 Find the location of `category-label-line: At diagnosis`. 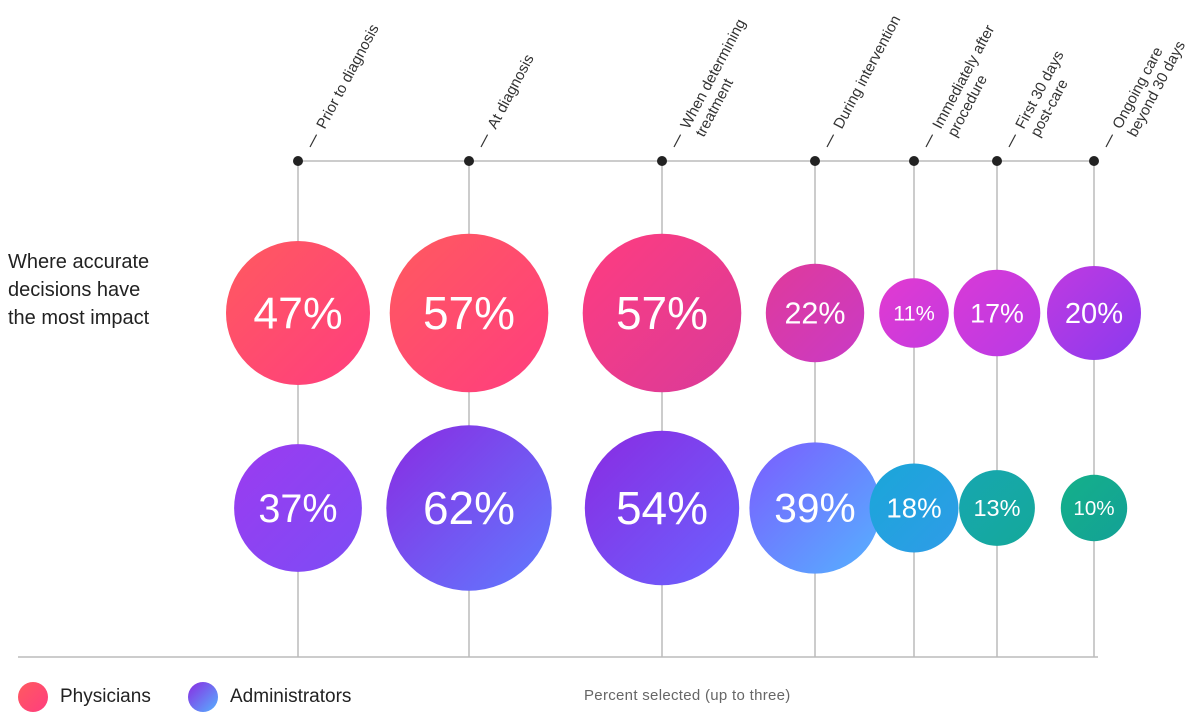

category-label-line: At diagnosis is located at coordinates (510, 92).